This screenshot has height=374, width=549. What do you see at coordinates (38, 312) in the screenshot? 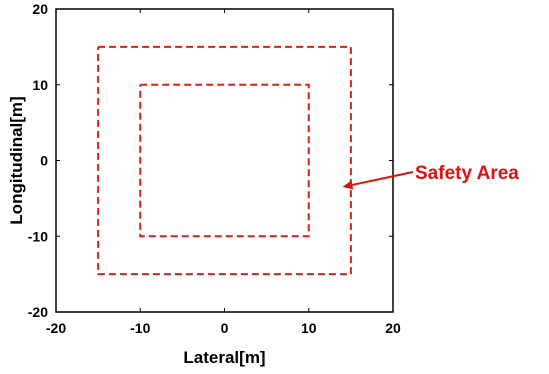
I see `y-tick-label: -20` at bounding box center [38, 312].